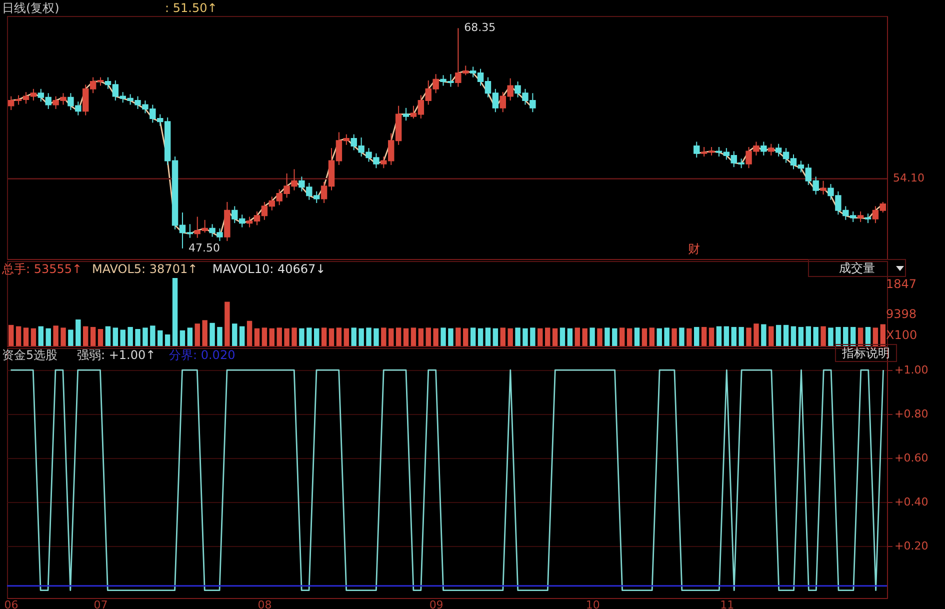  Describe the element at coordinates (42, 269) in the screenshot. I see `text: 总手: 53555↑` at that location.